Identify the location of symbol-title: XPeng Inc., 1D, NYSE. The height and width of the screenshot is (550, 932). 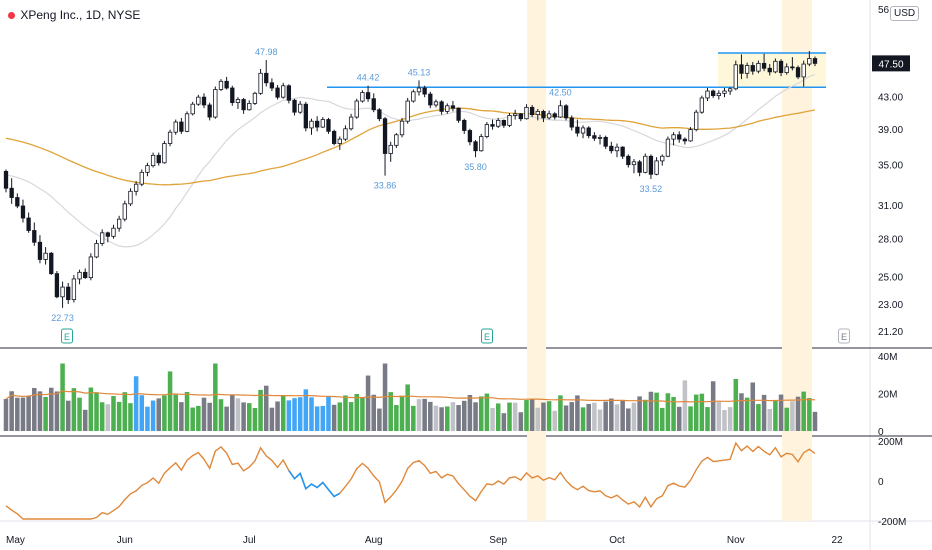
(80, 15).